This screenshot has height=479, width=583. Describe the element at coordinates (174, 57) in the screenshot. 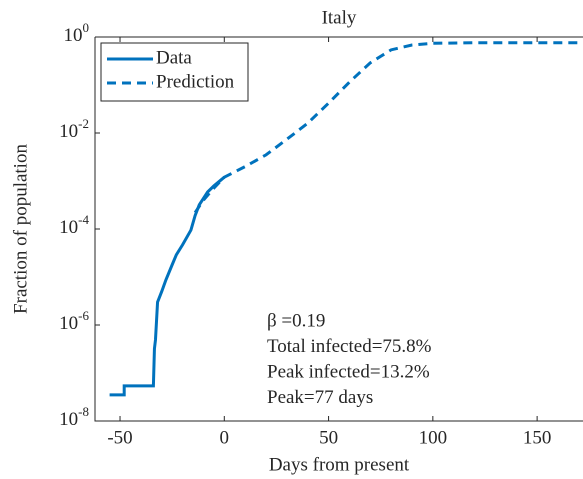

I see `legend-label: Data` at that location.